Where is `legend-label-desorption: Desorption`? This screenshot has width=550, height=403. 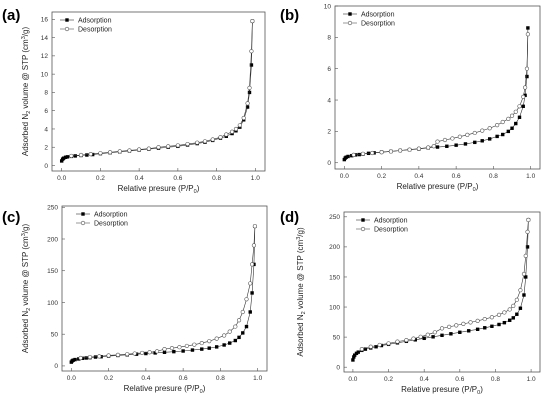 legend-label-desorption: Desorption is located at coordinates (378, 24).